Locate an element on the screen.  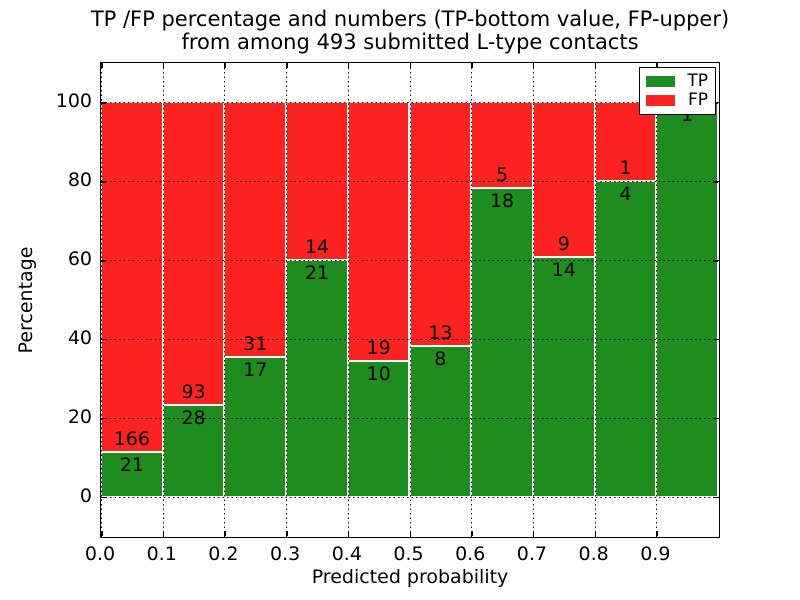
fp-legend-swatch is located at coordinates (660, 100).